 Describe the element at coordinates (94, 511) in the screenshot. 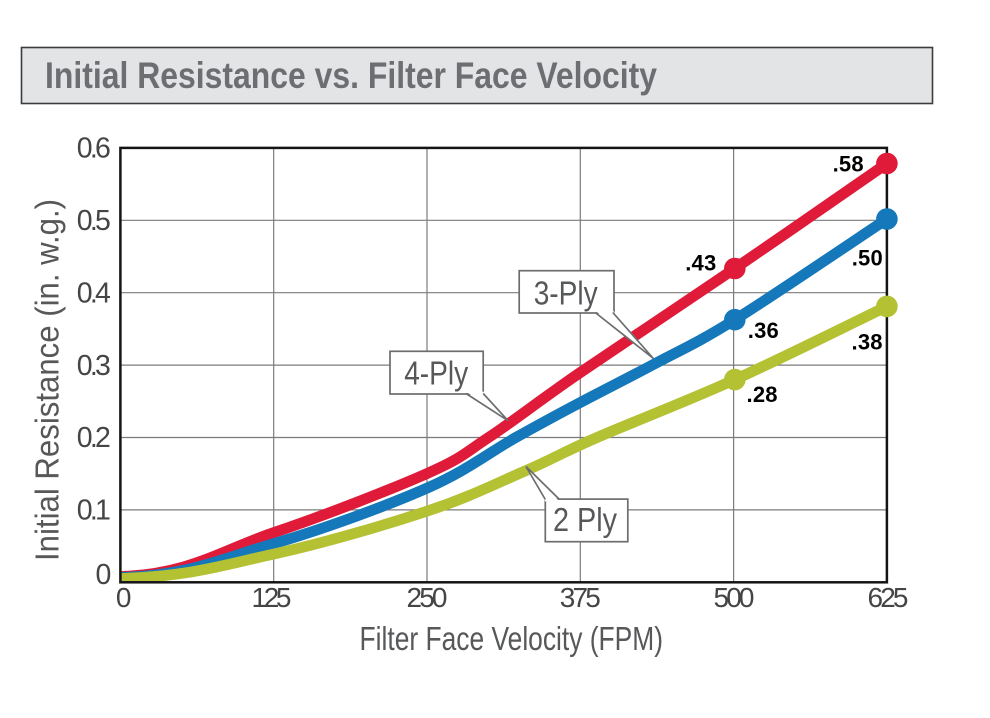

I see `svg-text: 0.1` at that location.